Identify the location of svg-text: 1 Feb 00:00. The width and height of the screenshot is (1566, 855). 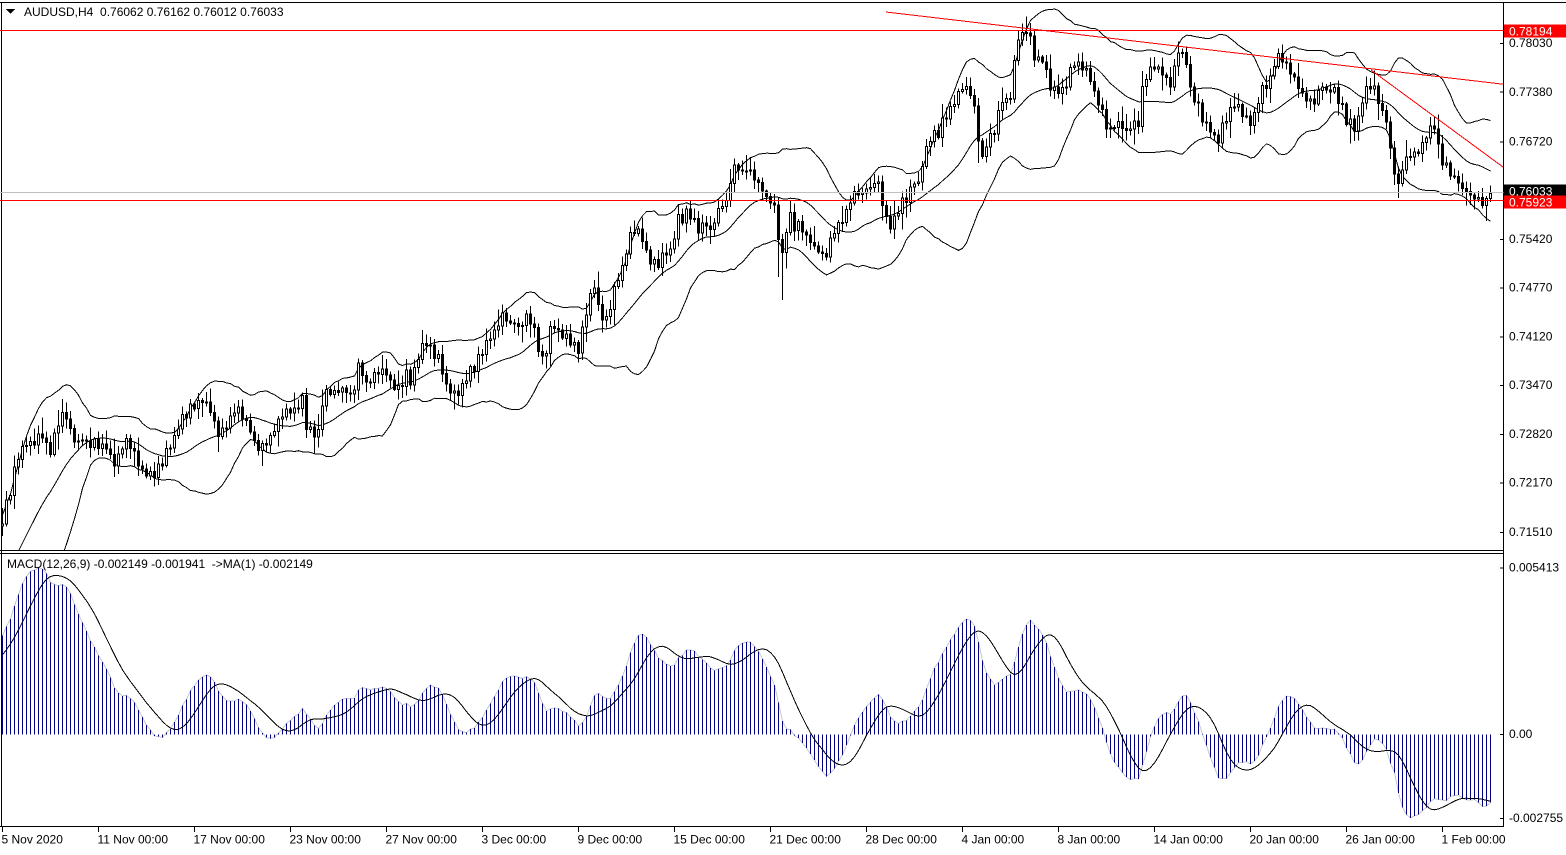
(1474, 840).